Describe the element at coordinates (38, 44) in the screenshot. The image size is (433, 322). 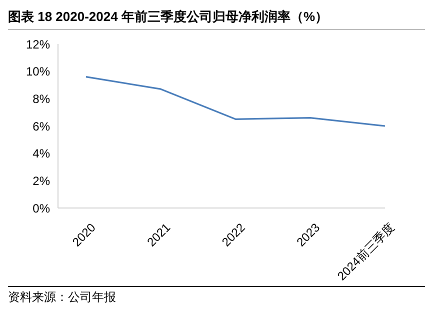
I see `y-tick-label: 12%` at that location.